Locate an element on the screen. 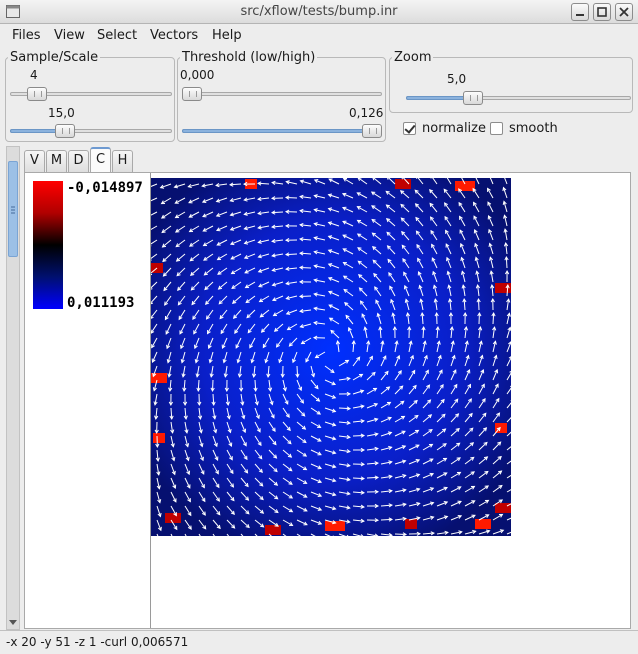  zoom-slider is located at coordinates (518, 98).